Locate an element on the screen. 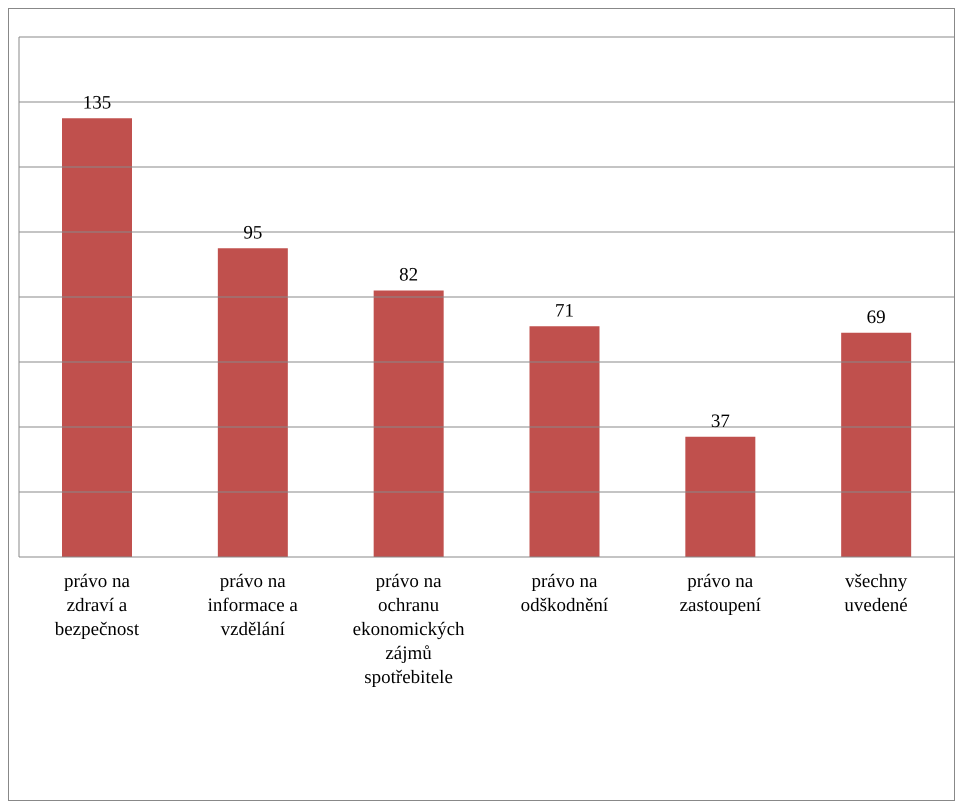 The image size is (963, 809). x-tick-label: právo na ochranu ekonomických zájmů spotřebitele is located at coordinates (409, 629).